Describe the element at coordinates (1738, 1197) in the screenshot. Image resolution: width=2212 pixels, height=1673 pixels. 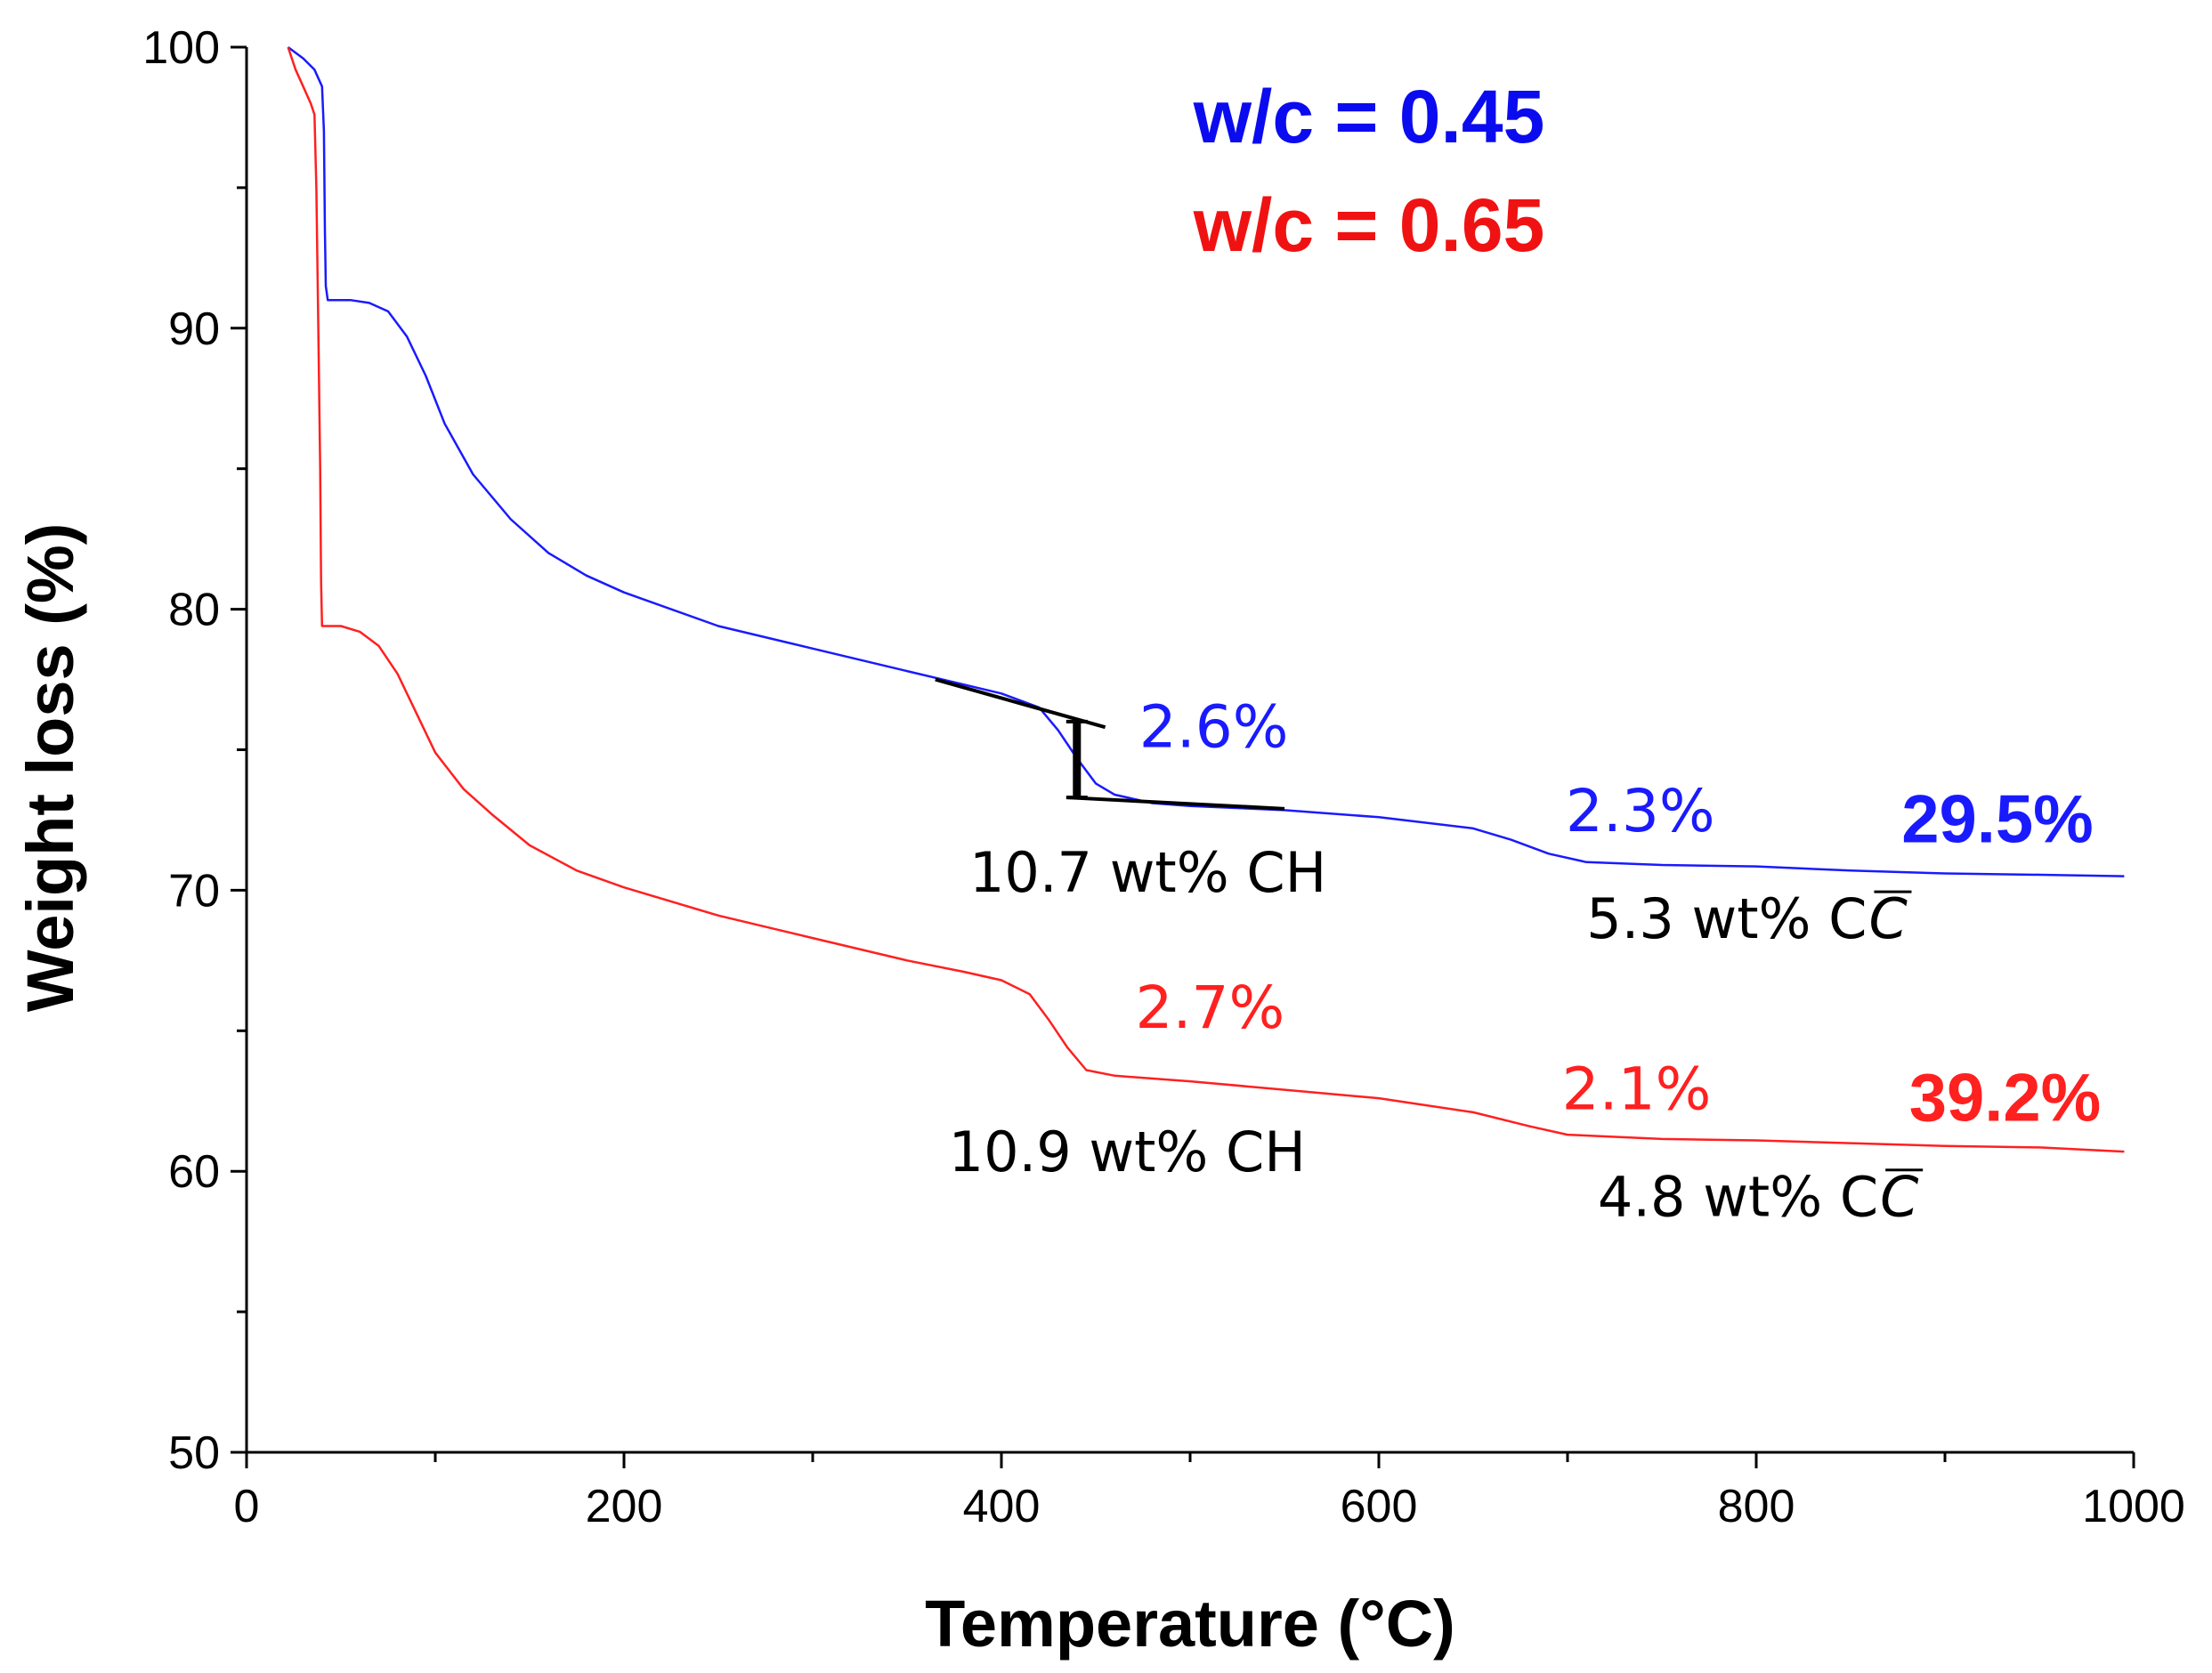
I see `annotation-black: 4.8 wt% C` at that location.